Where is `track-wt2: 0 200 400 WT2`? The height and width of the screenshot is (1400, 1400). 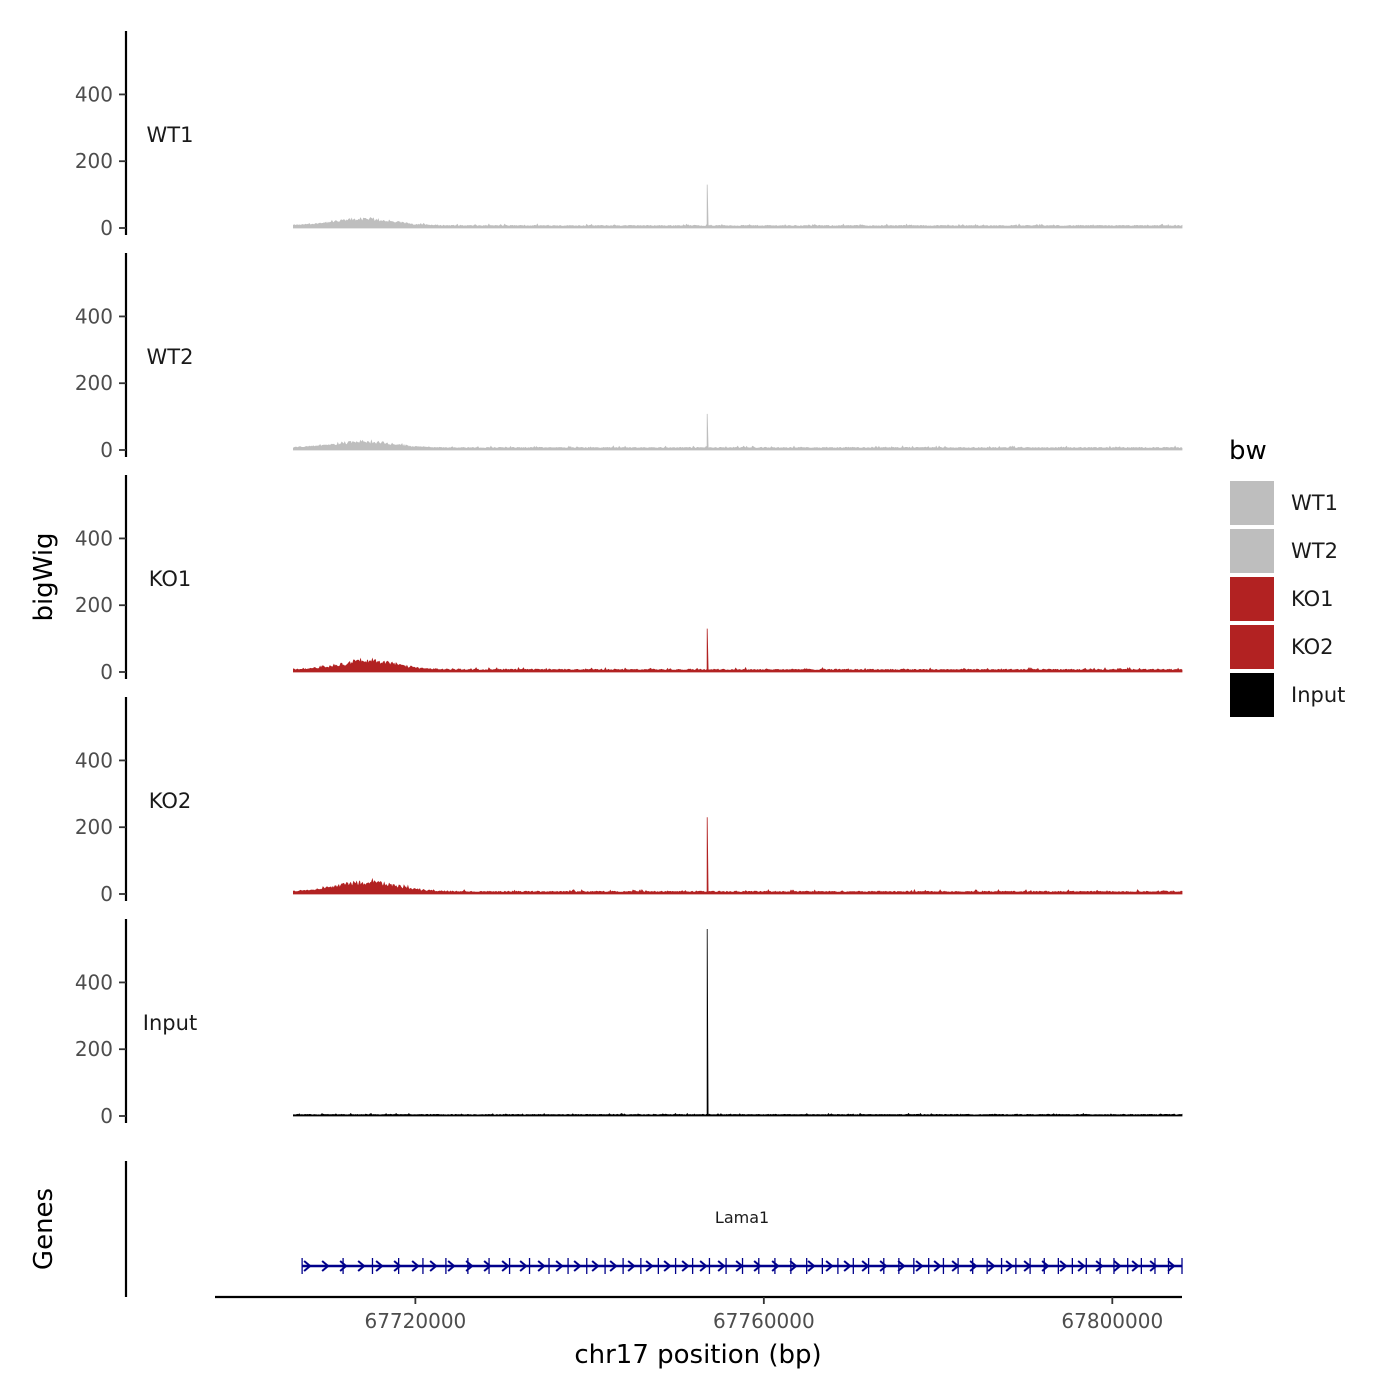
track-wt2: 0 200 400 WT2 is located at coordinates (629, 357).